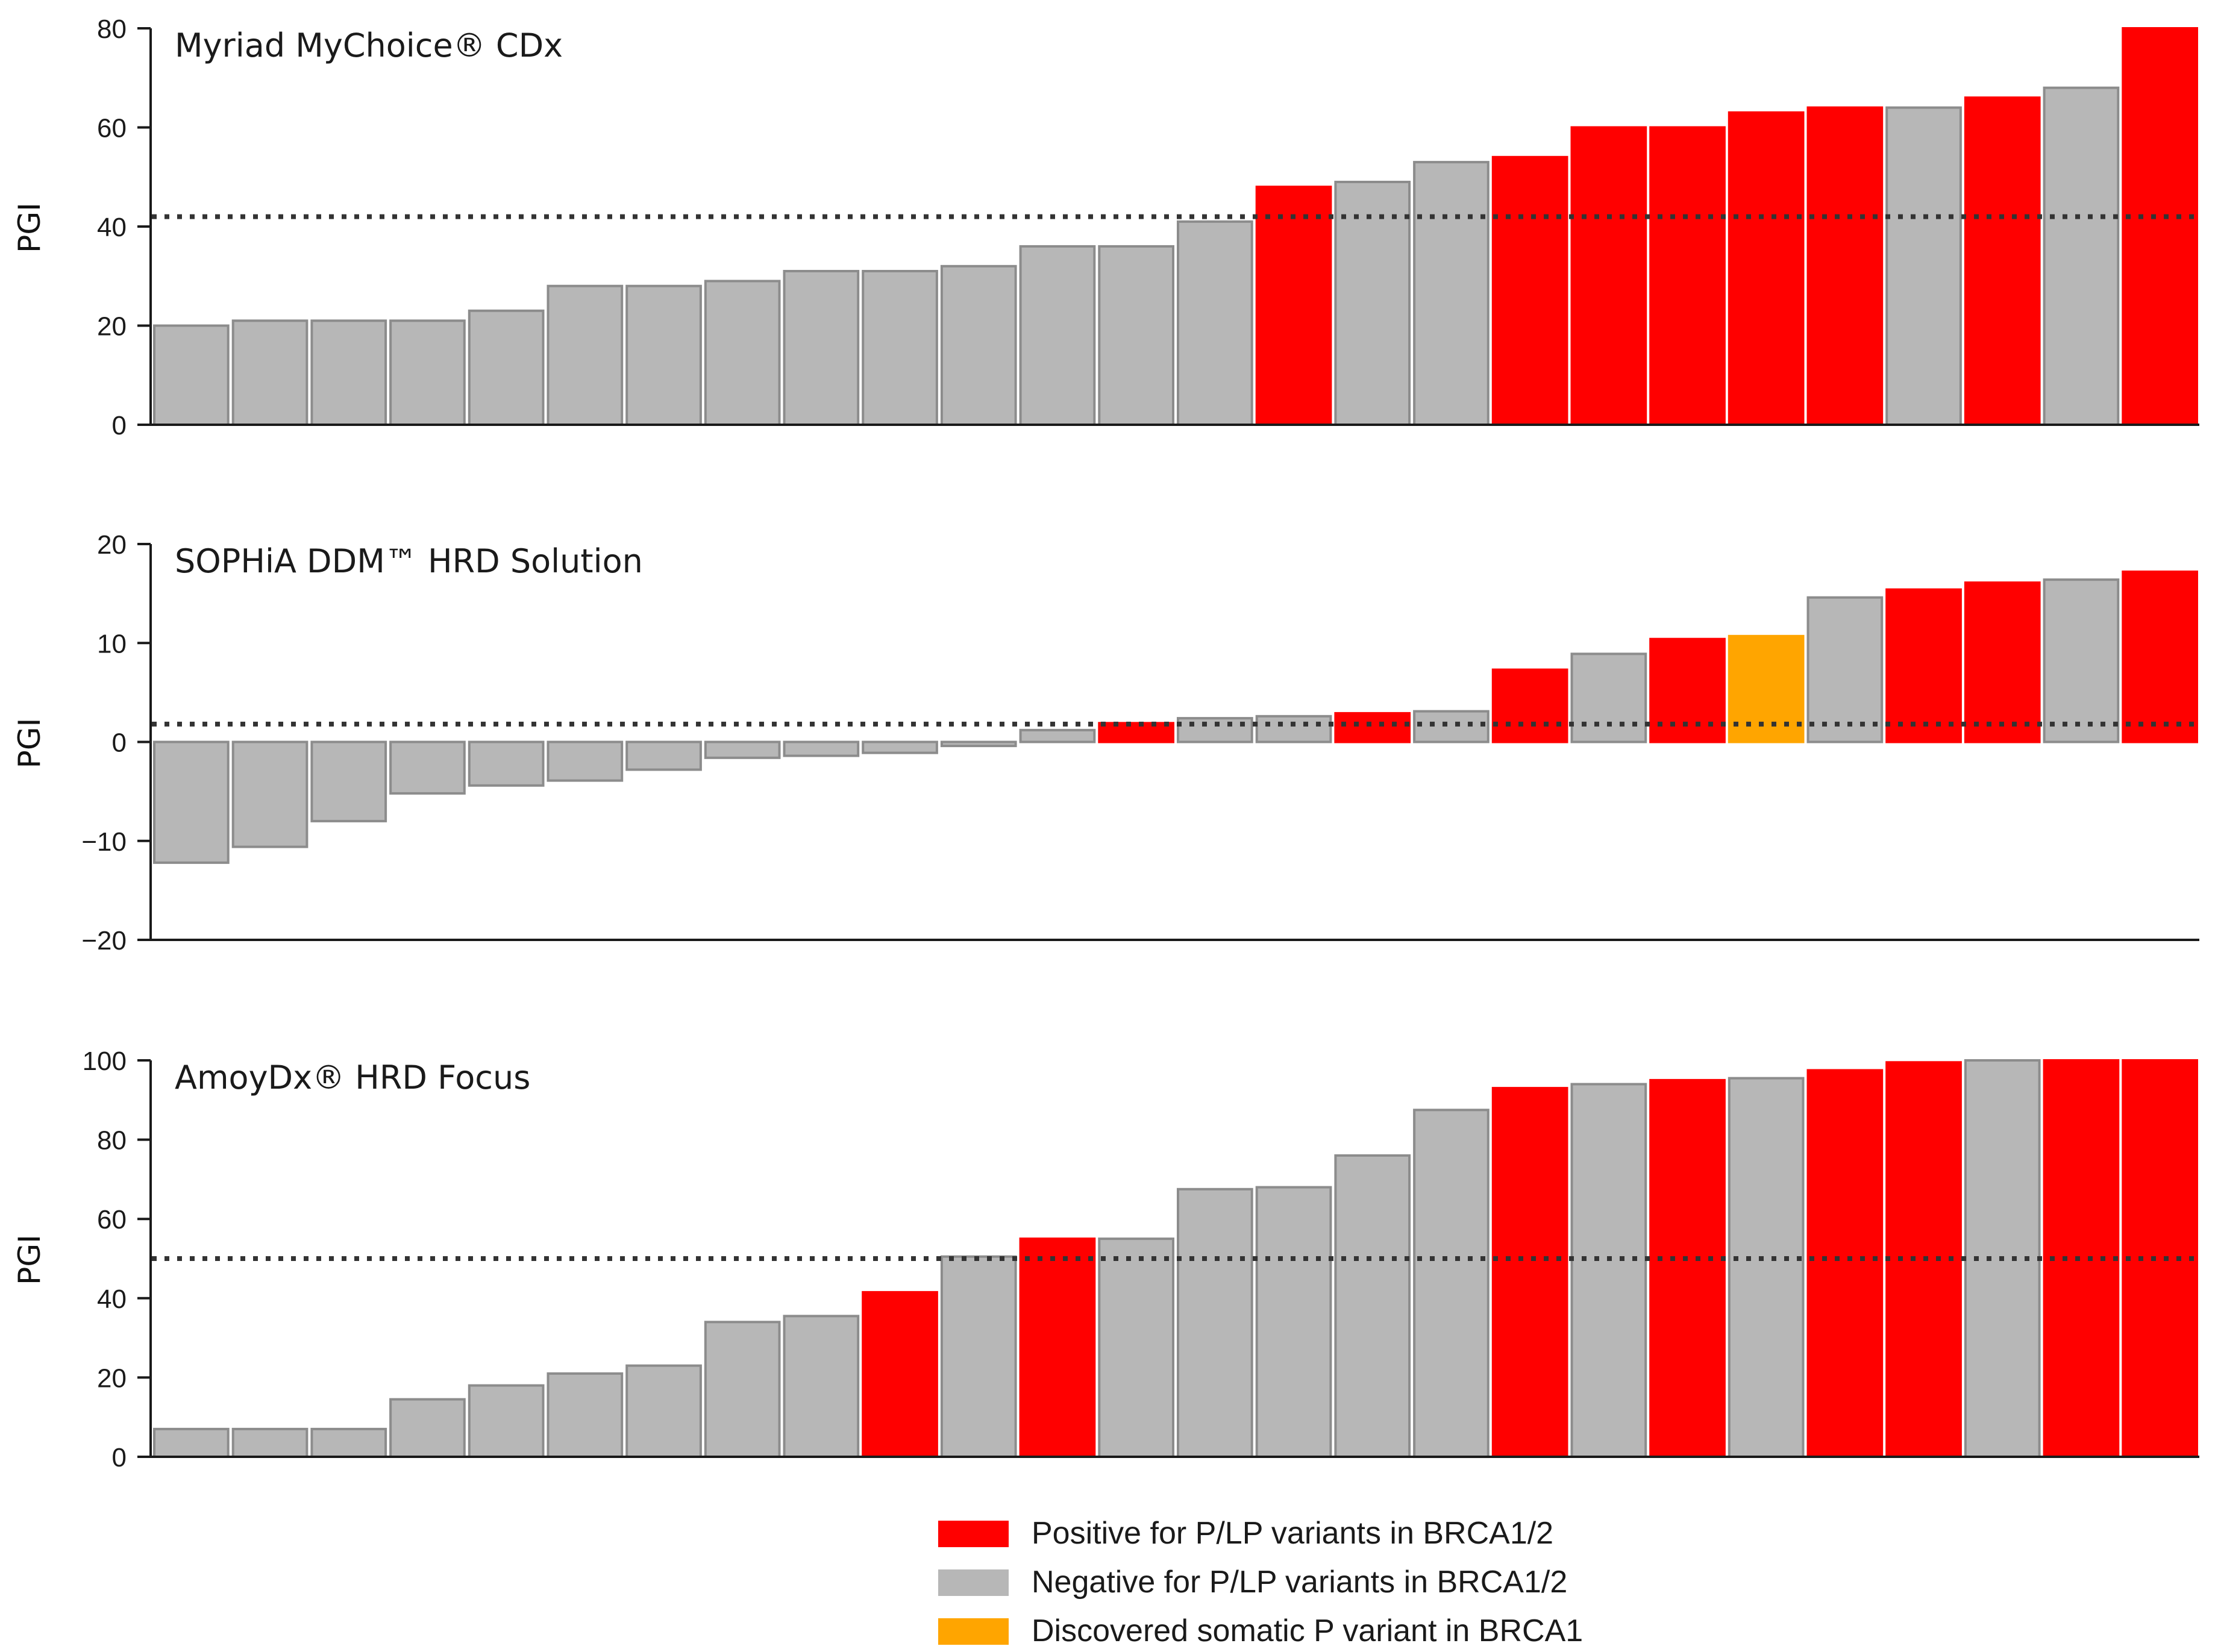 The image size is (2218, 1652). What do you see at coordinates (973, 1631) in the screenshot?
I see `legend-swatch-somatic` at bounding box center [973, 1631].